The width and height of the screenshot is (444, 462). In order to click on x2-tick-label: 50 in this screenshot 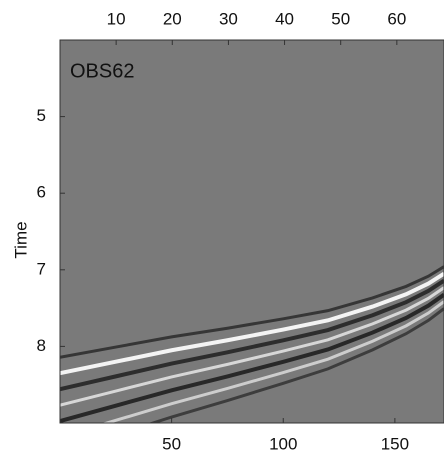, I will do `click(340, 18)`.